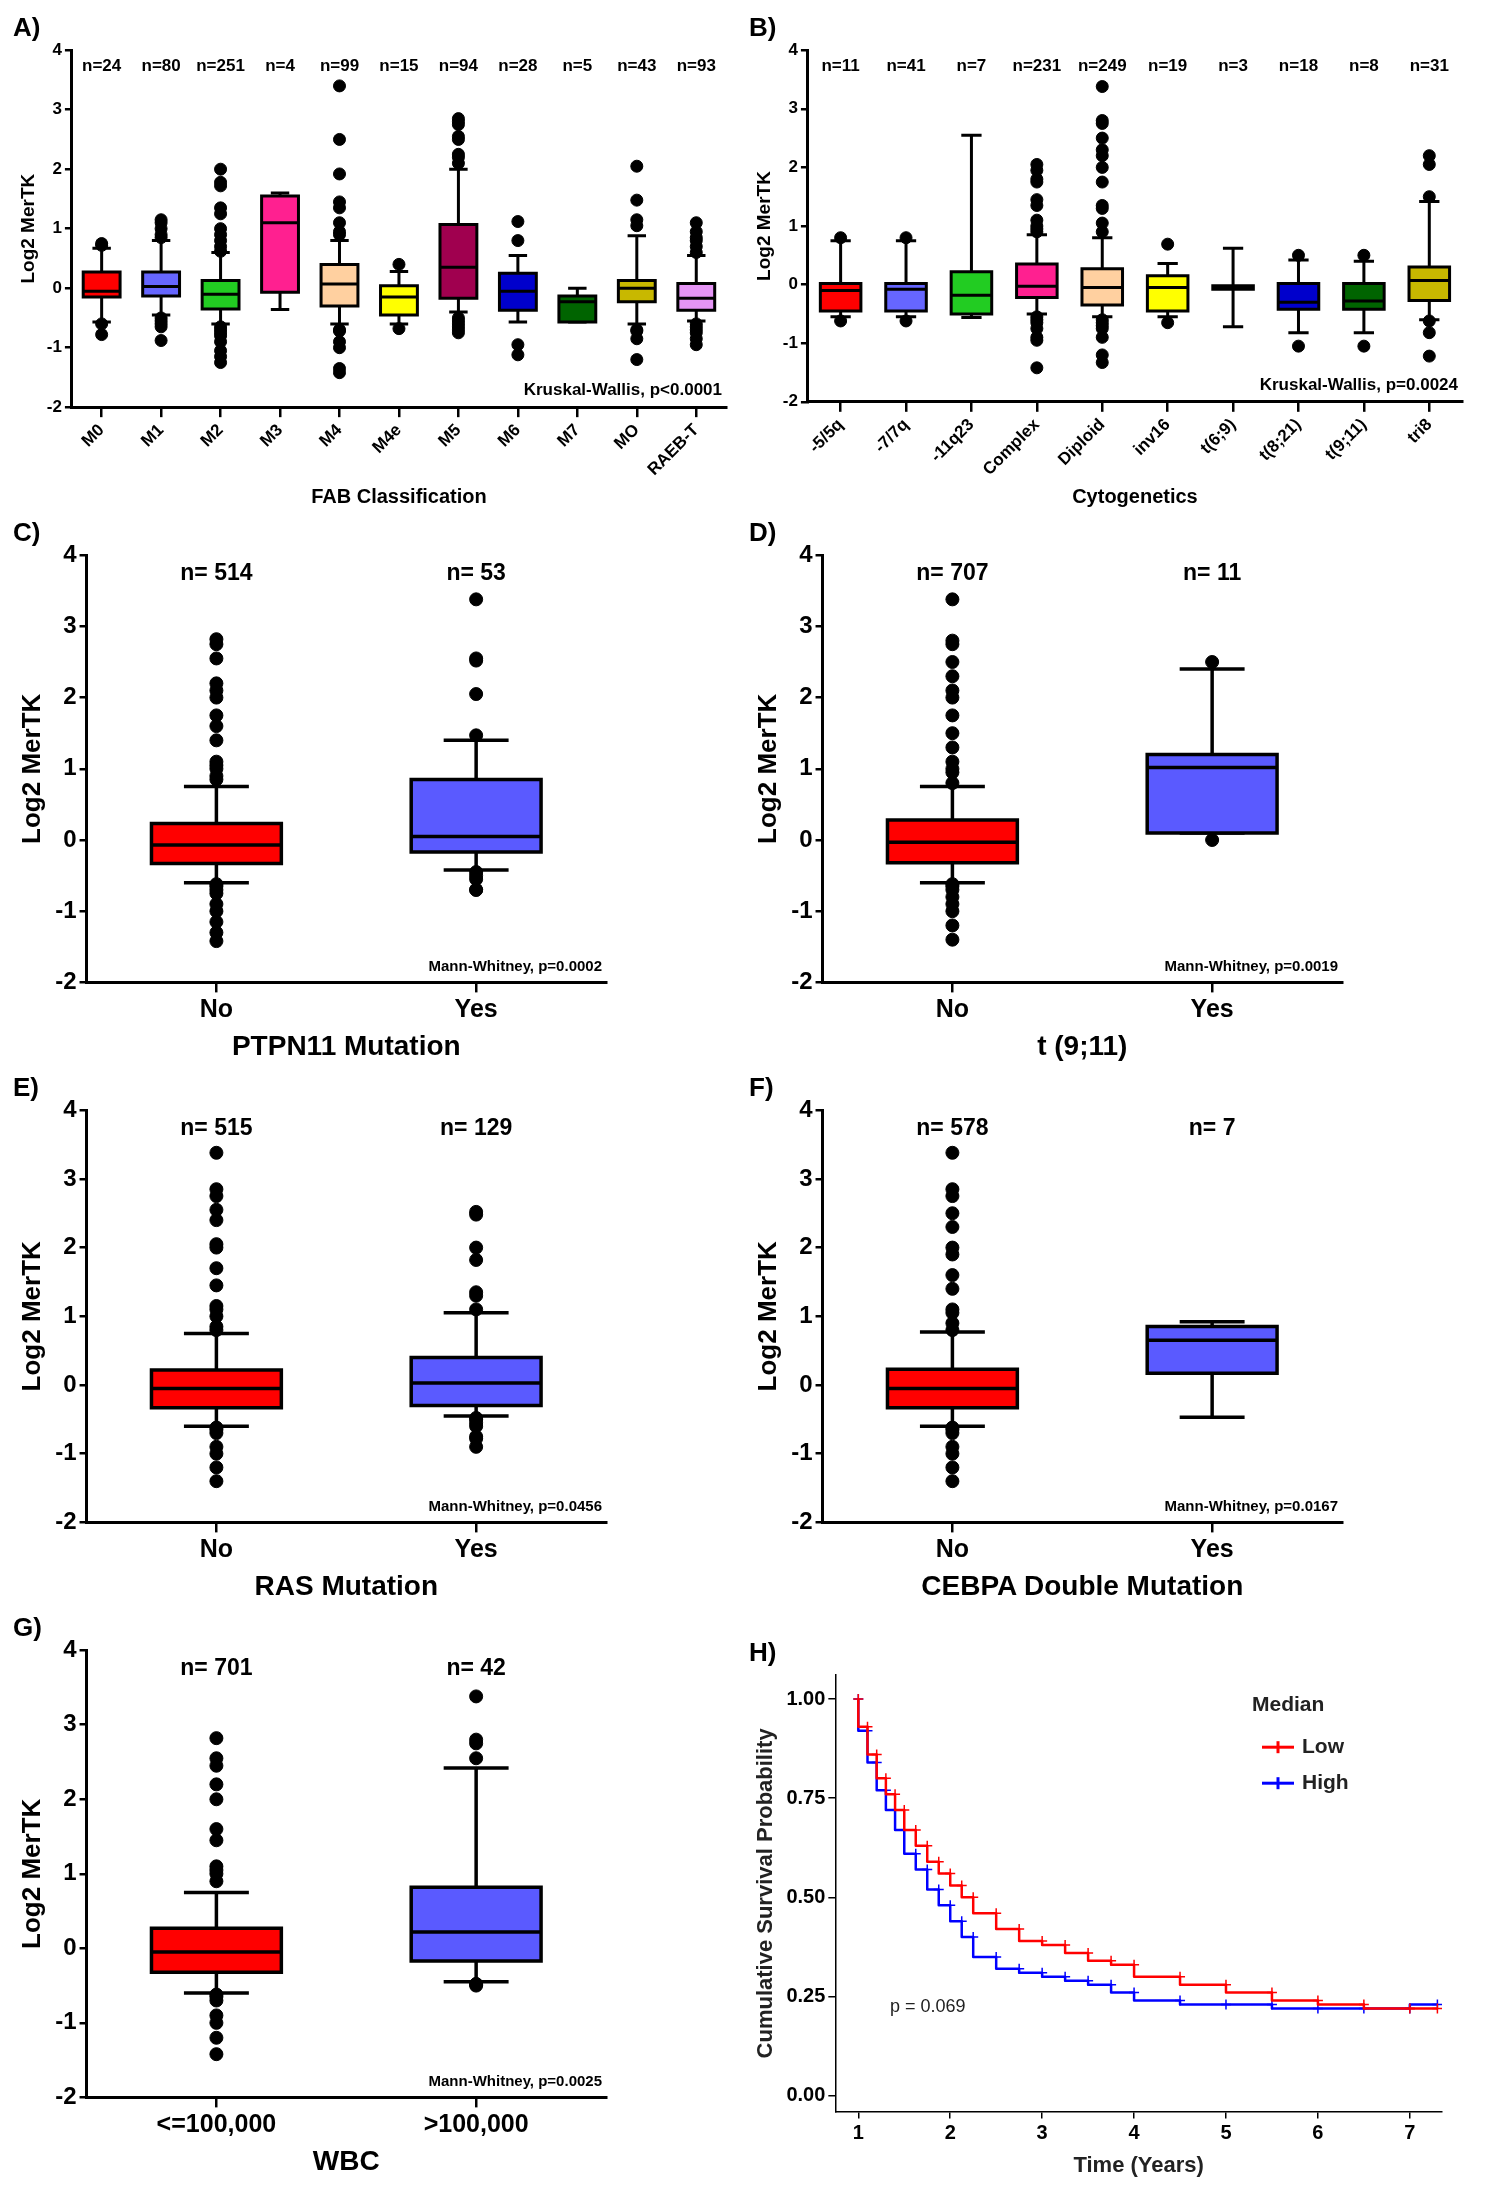 Image resolution: width=1489 pixels, height=2192 pixels. I want to click on x-tick-label: >100,000, so click(476, 2123).